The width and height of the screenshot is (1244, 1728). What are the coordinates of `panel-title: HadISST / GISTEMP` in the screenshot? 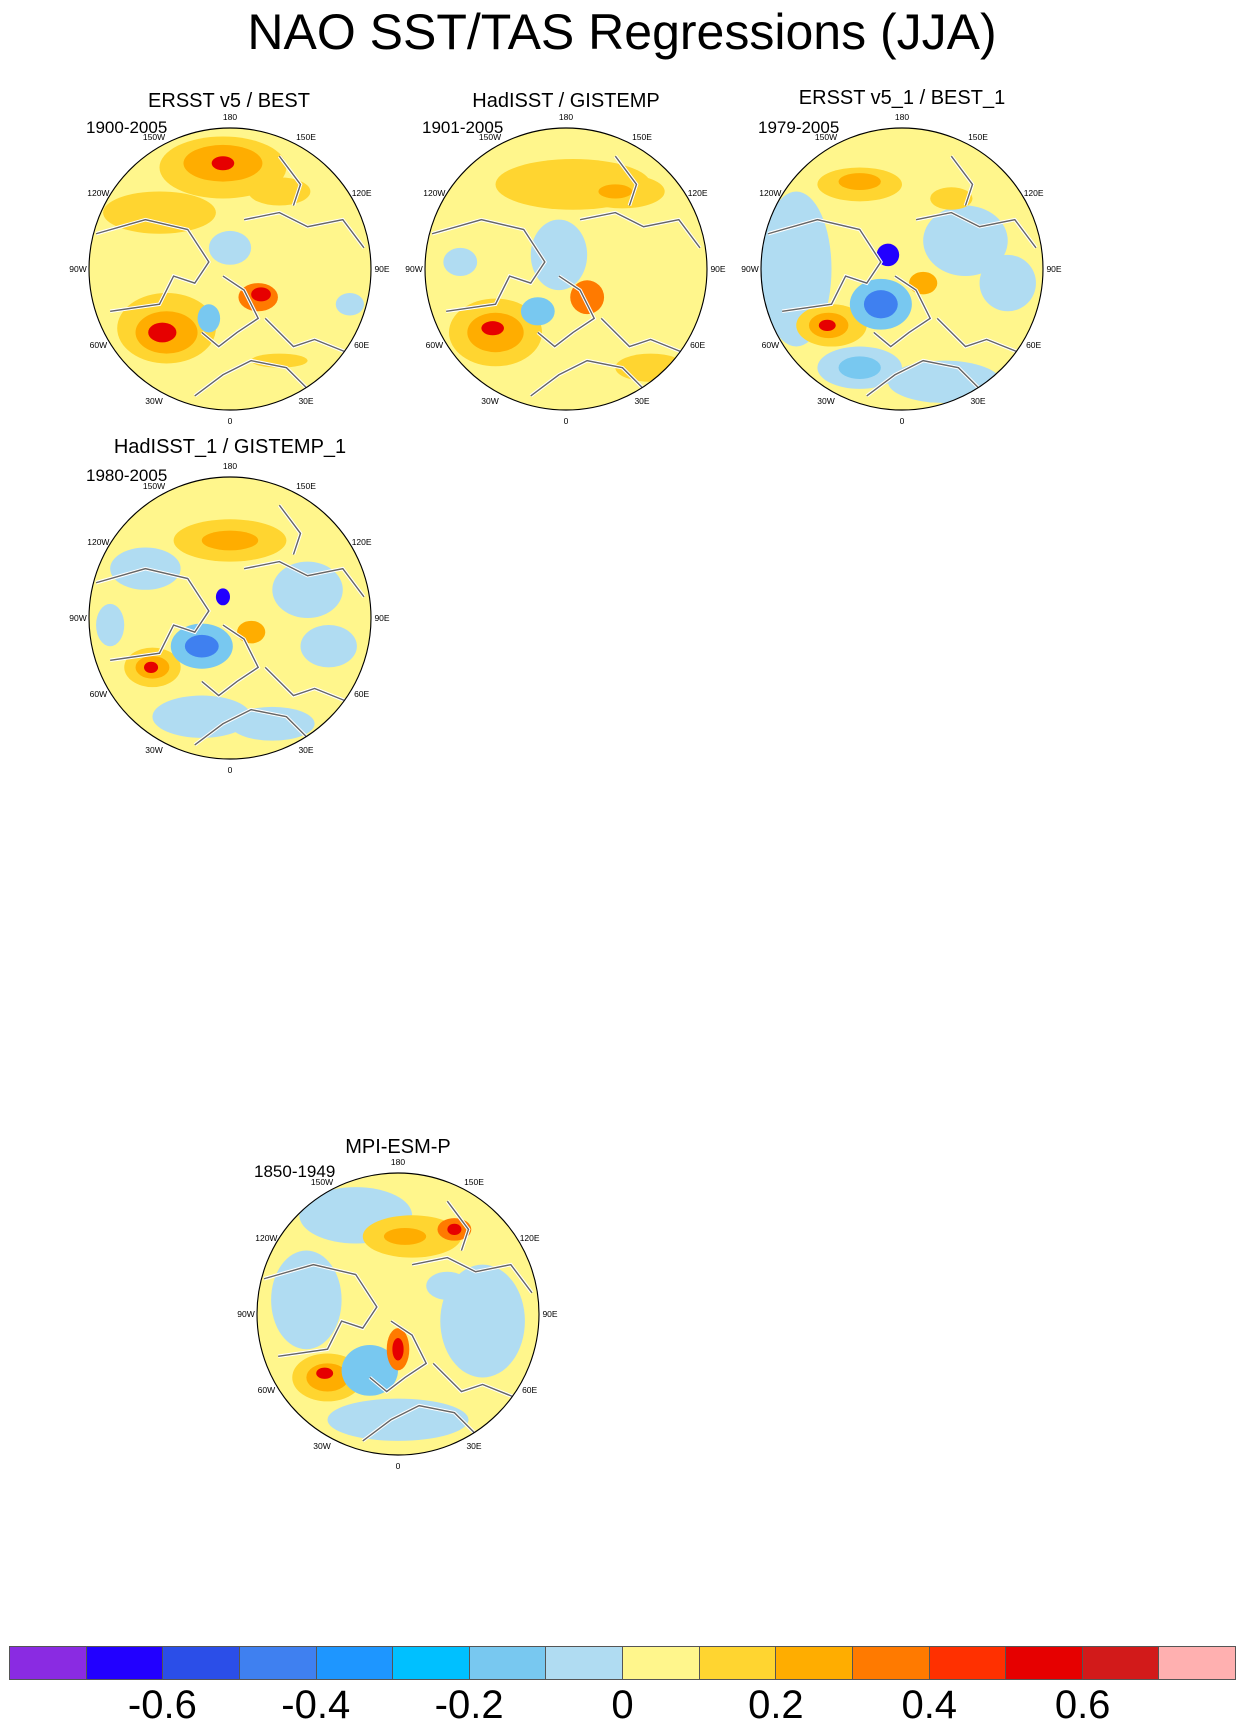 It's located at (566, 101).